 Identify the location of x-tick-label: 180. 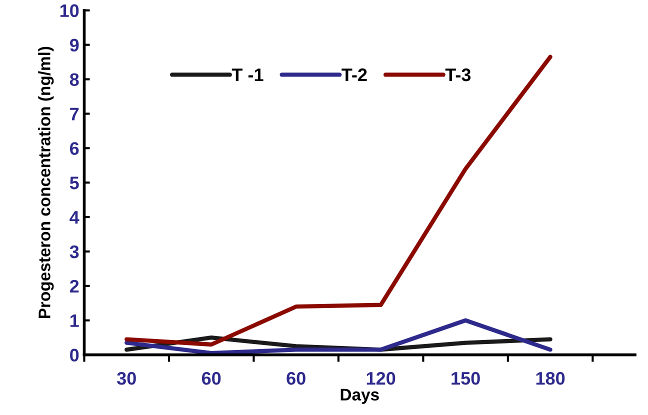
(550, 378).